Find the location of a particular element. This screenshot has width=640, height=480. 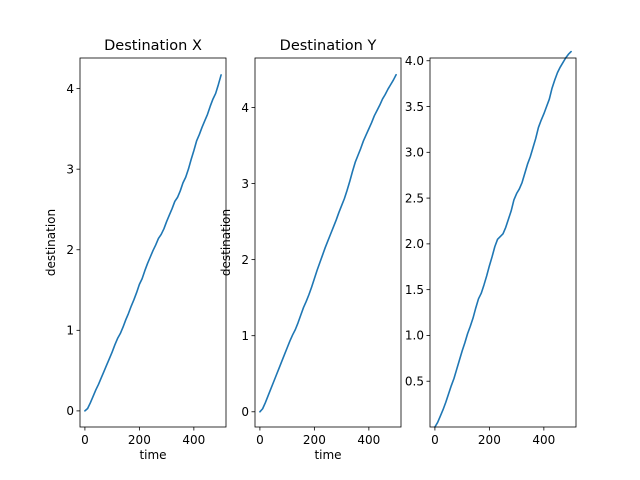

x-tick-label-1-1: 200 is located at coordinates (139, 440).